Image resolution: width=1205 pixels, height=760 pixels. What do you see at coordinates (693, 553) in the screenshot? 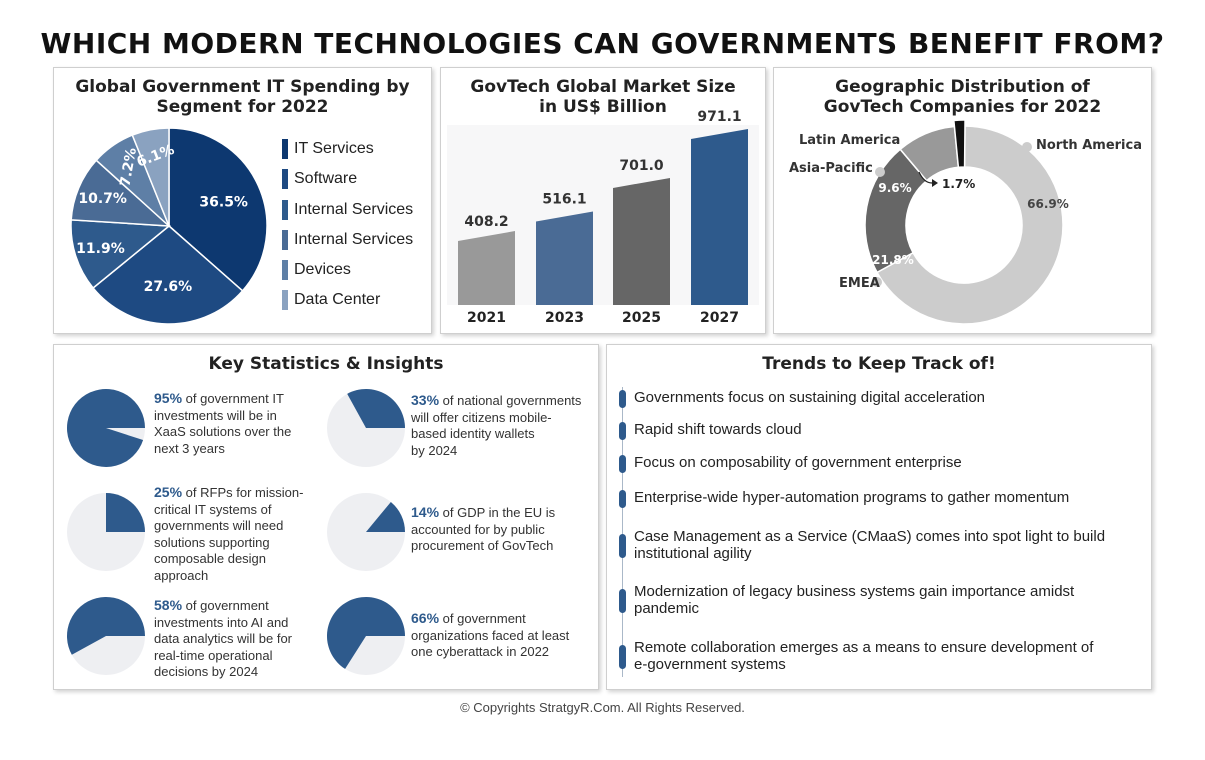
I see `trend-line-text: institutional agility` at bounding box center [693, 553].